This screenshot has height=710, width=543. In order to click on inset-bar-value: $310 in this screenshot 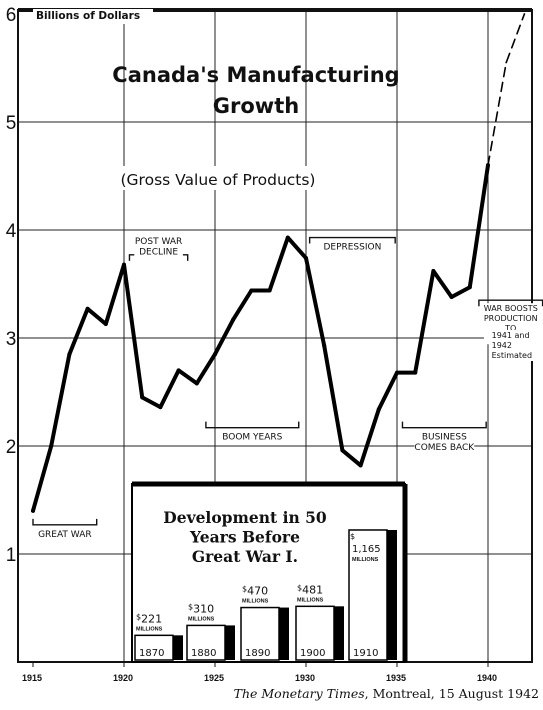, I will do `click(201, 608)`.